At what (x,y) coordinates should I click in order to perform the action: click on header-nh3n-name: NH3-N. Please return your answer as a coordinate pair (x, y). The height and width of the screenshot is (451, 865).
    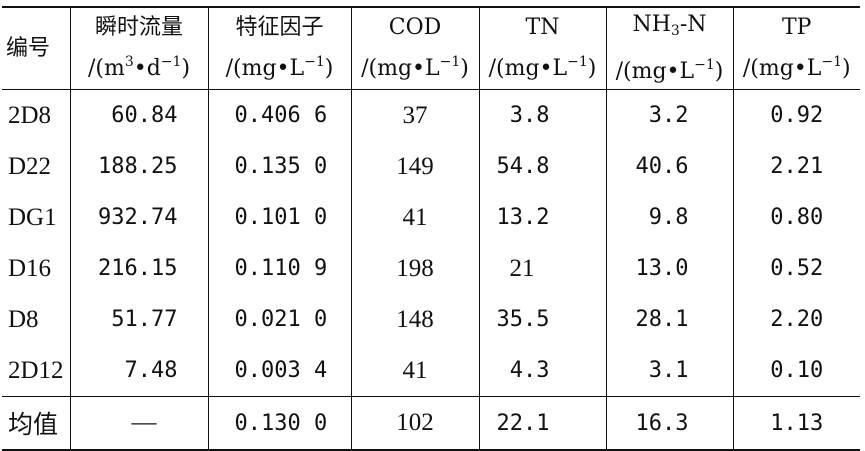
    Looking at the image, I should click on (670, 28).